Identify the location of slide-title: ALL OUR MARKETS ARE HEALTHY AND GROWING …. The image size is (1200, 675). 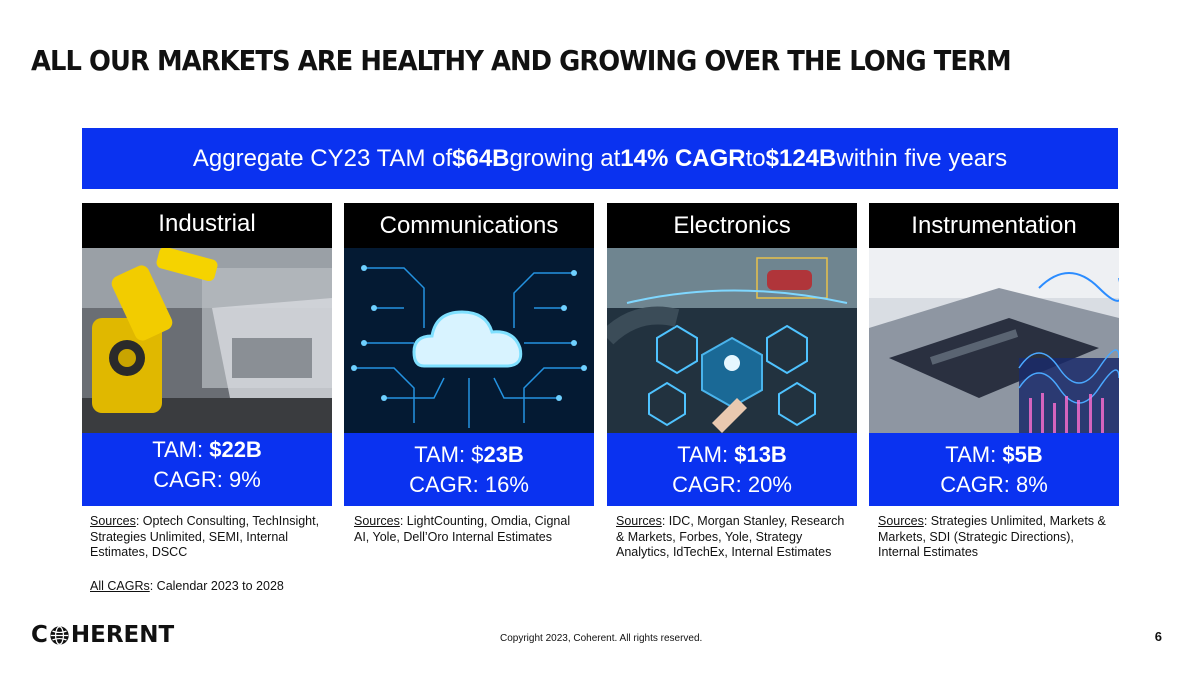
(521, 60).